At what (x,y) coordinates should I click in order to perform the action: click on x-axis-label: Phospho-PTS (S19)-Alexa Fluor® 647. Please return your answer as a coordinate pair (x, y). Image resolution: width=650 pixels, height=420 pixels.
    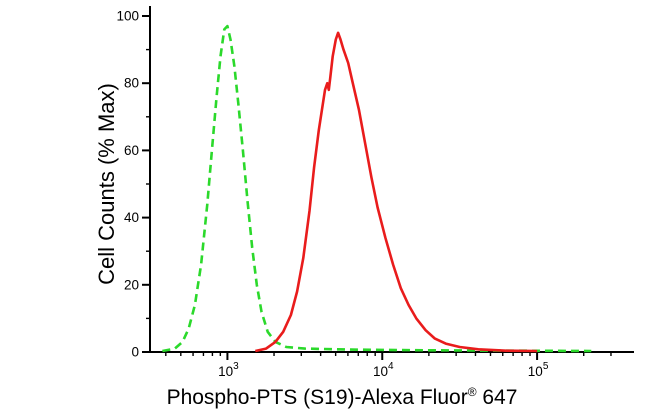
    Looking at the image, I should click on (342, 398).